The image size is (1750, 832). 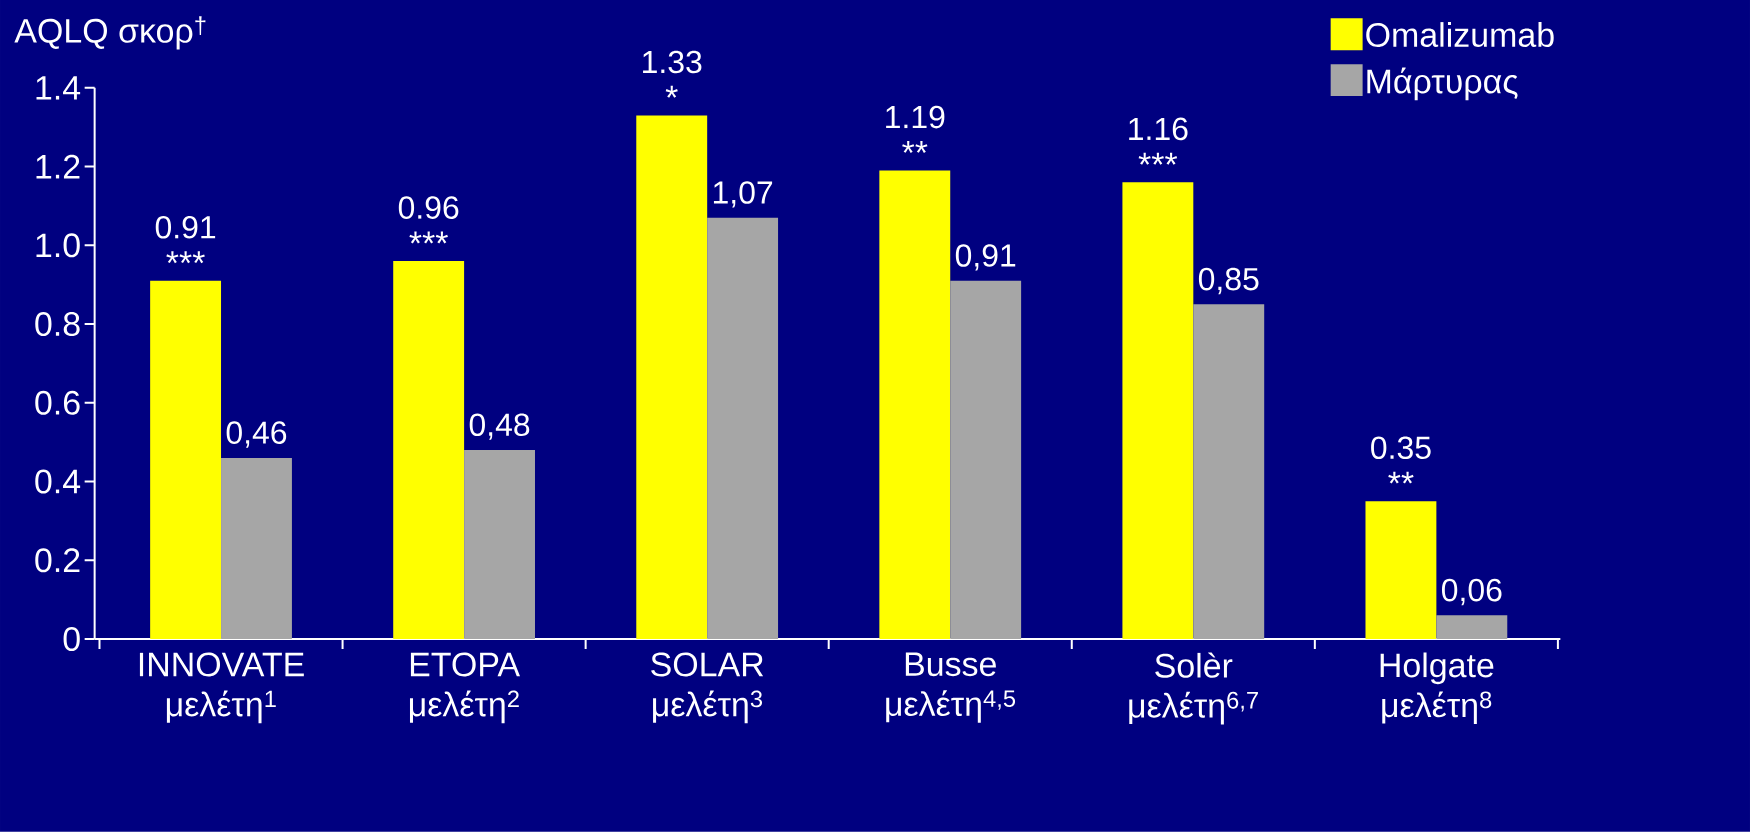 I want to click on data-label: 1.19, so click(x=915, y=117).